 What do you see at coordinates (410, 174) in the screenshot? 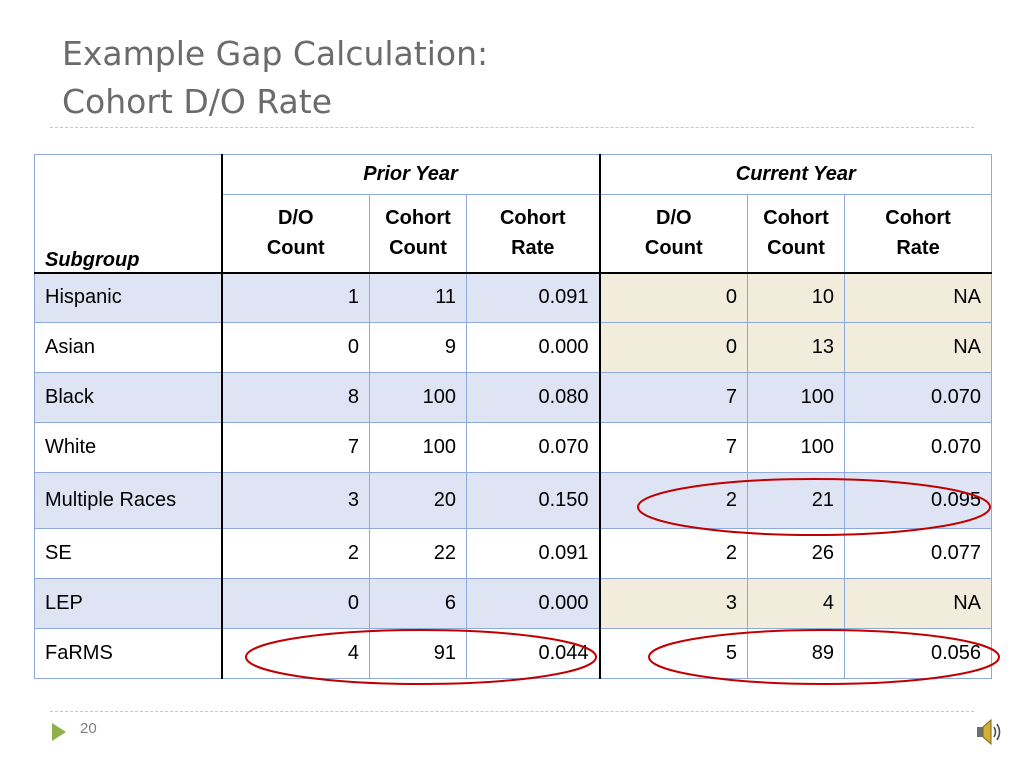
I see `prior-year-header: Prior Year` at bounding box center [410, 174].